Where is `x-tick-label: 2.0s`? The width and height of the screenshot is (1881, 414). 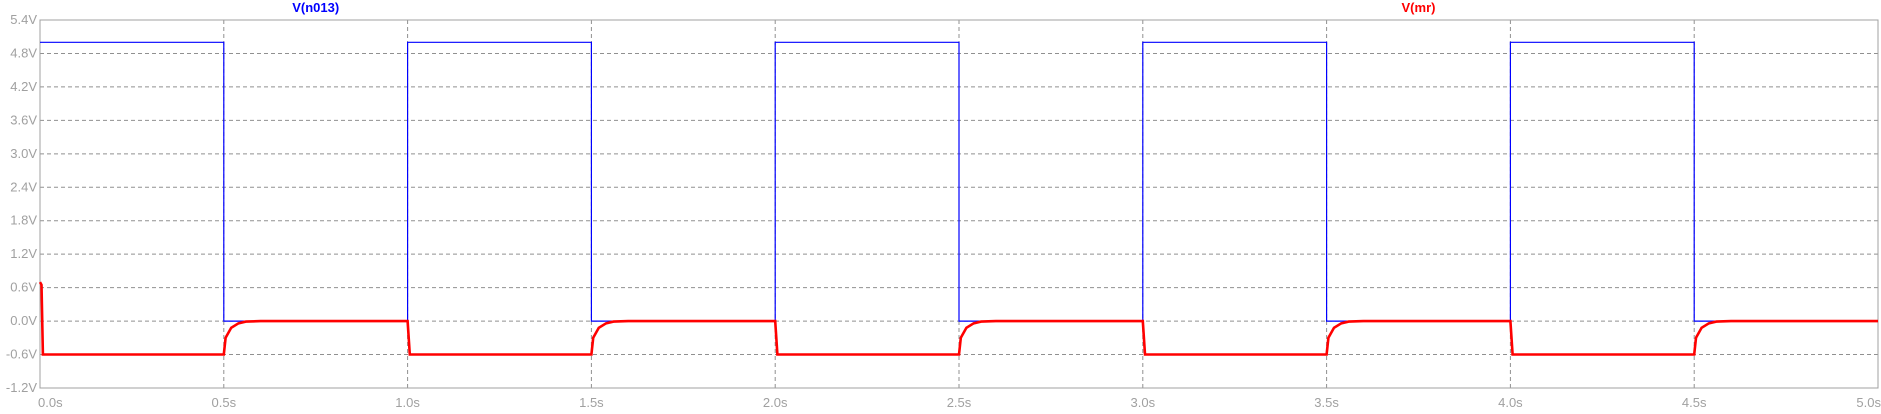
x-tick-label: 2.0s is located at coordinates (775, 402).